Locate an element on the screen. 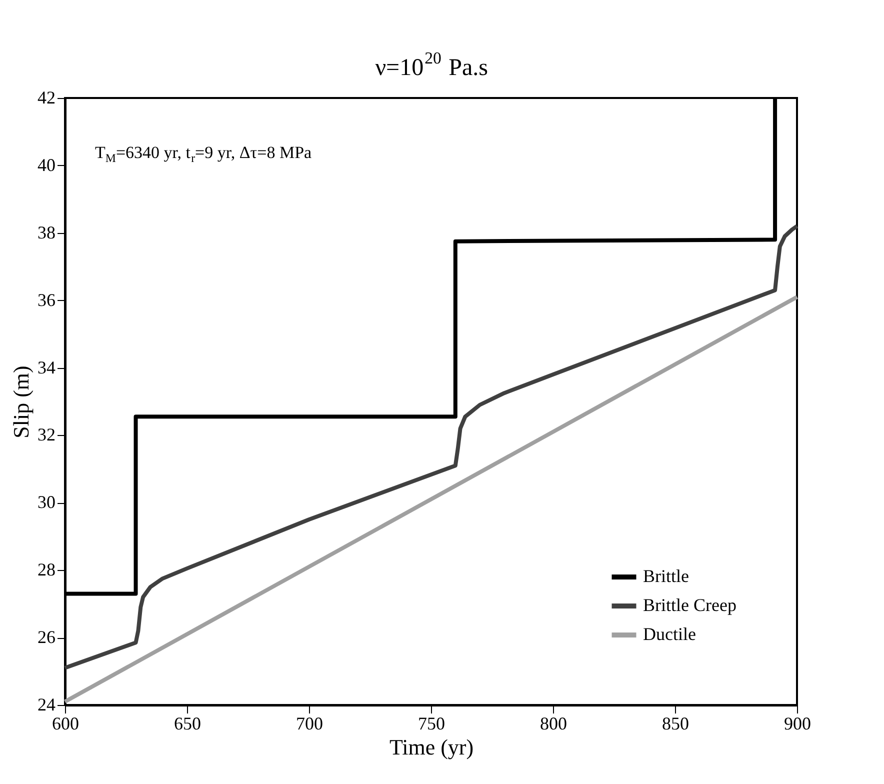  x-axis-title: Time (yr) is located at coordinates (431, 747).